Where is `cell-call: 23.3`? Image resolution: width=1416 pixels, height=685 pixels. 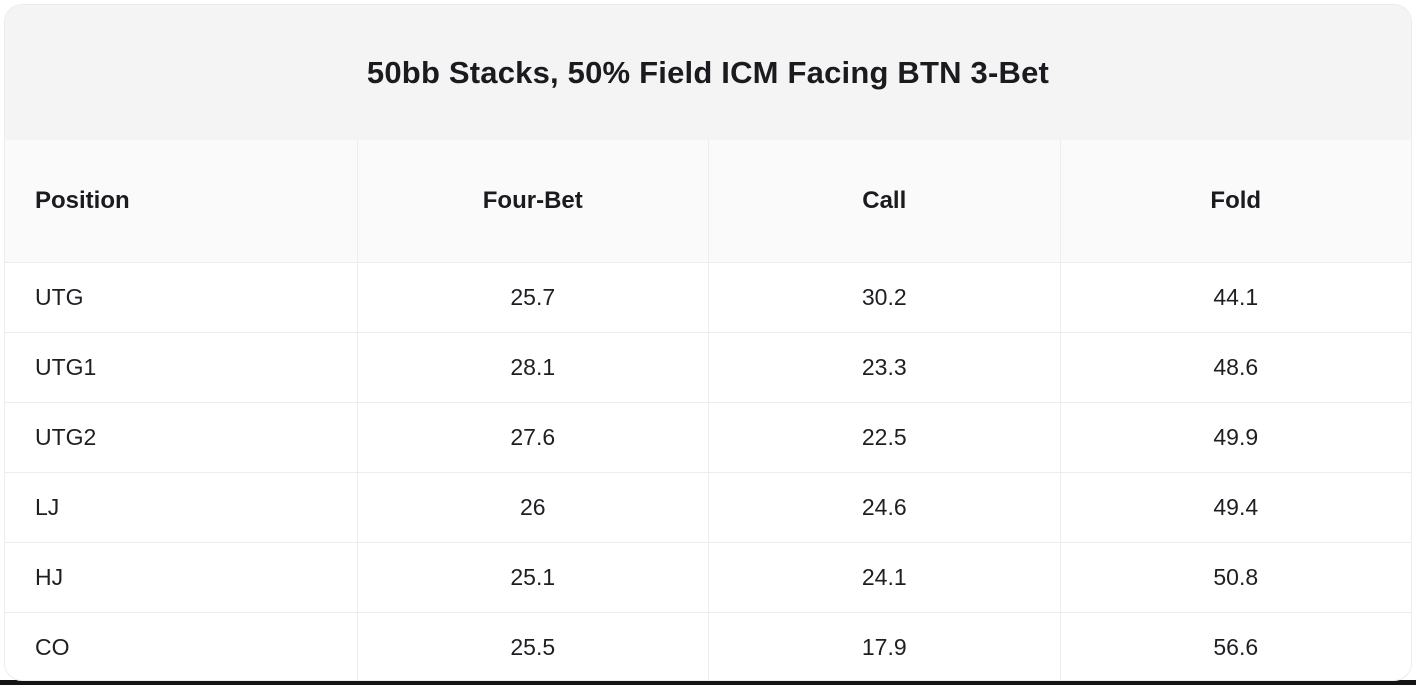
cell-call: 23.3 is located at coordinates (884, 367).